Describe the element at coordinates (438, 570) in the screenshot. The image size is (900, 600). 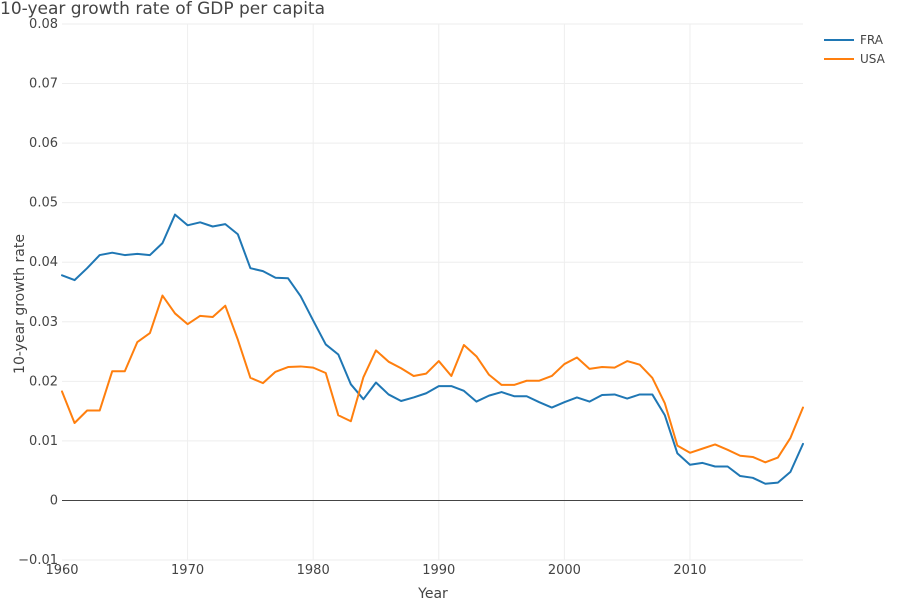
I see `x-tick-label: 1990` at that location.